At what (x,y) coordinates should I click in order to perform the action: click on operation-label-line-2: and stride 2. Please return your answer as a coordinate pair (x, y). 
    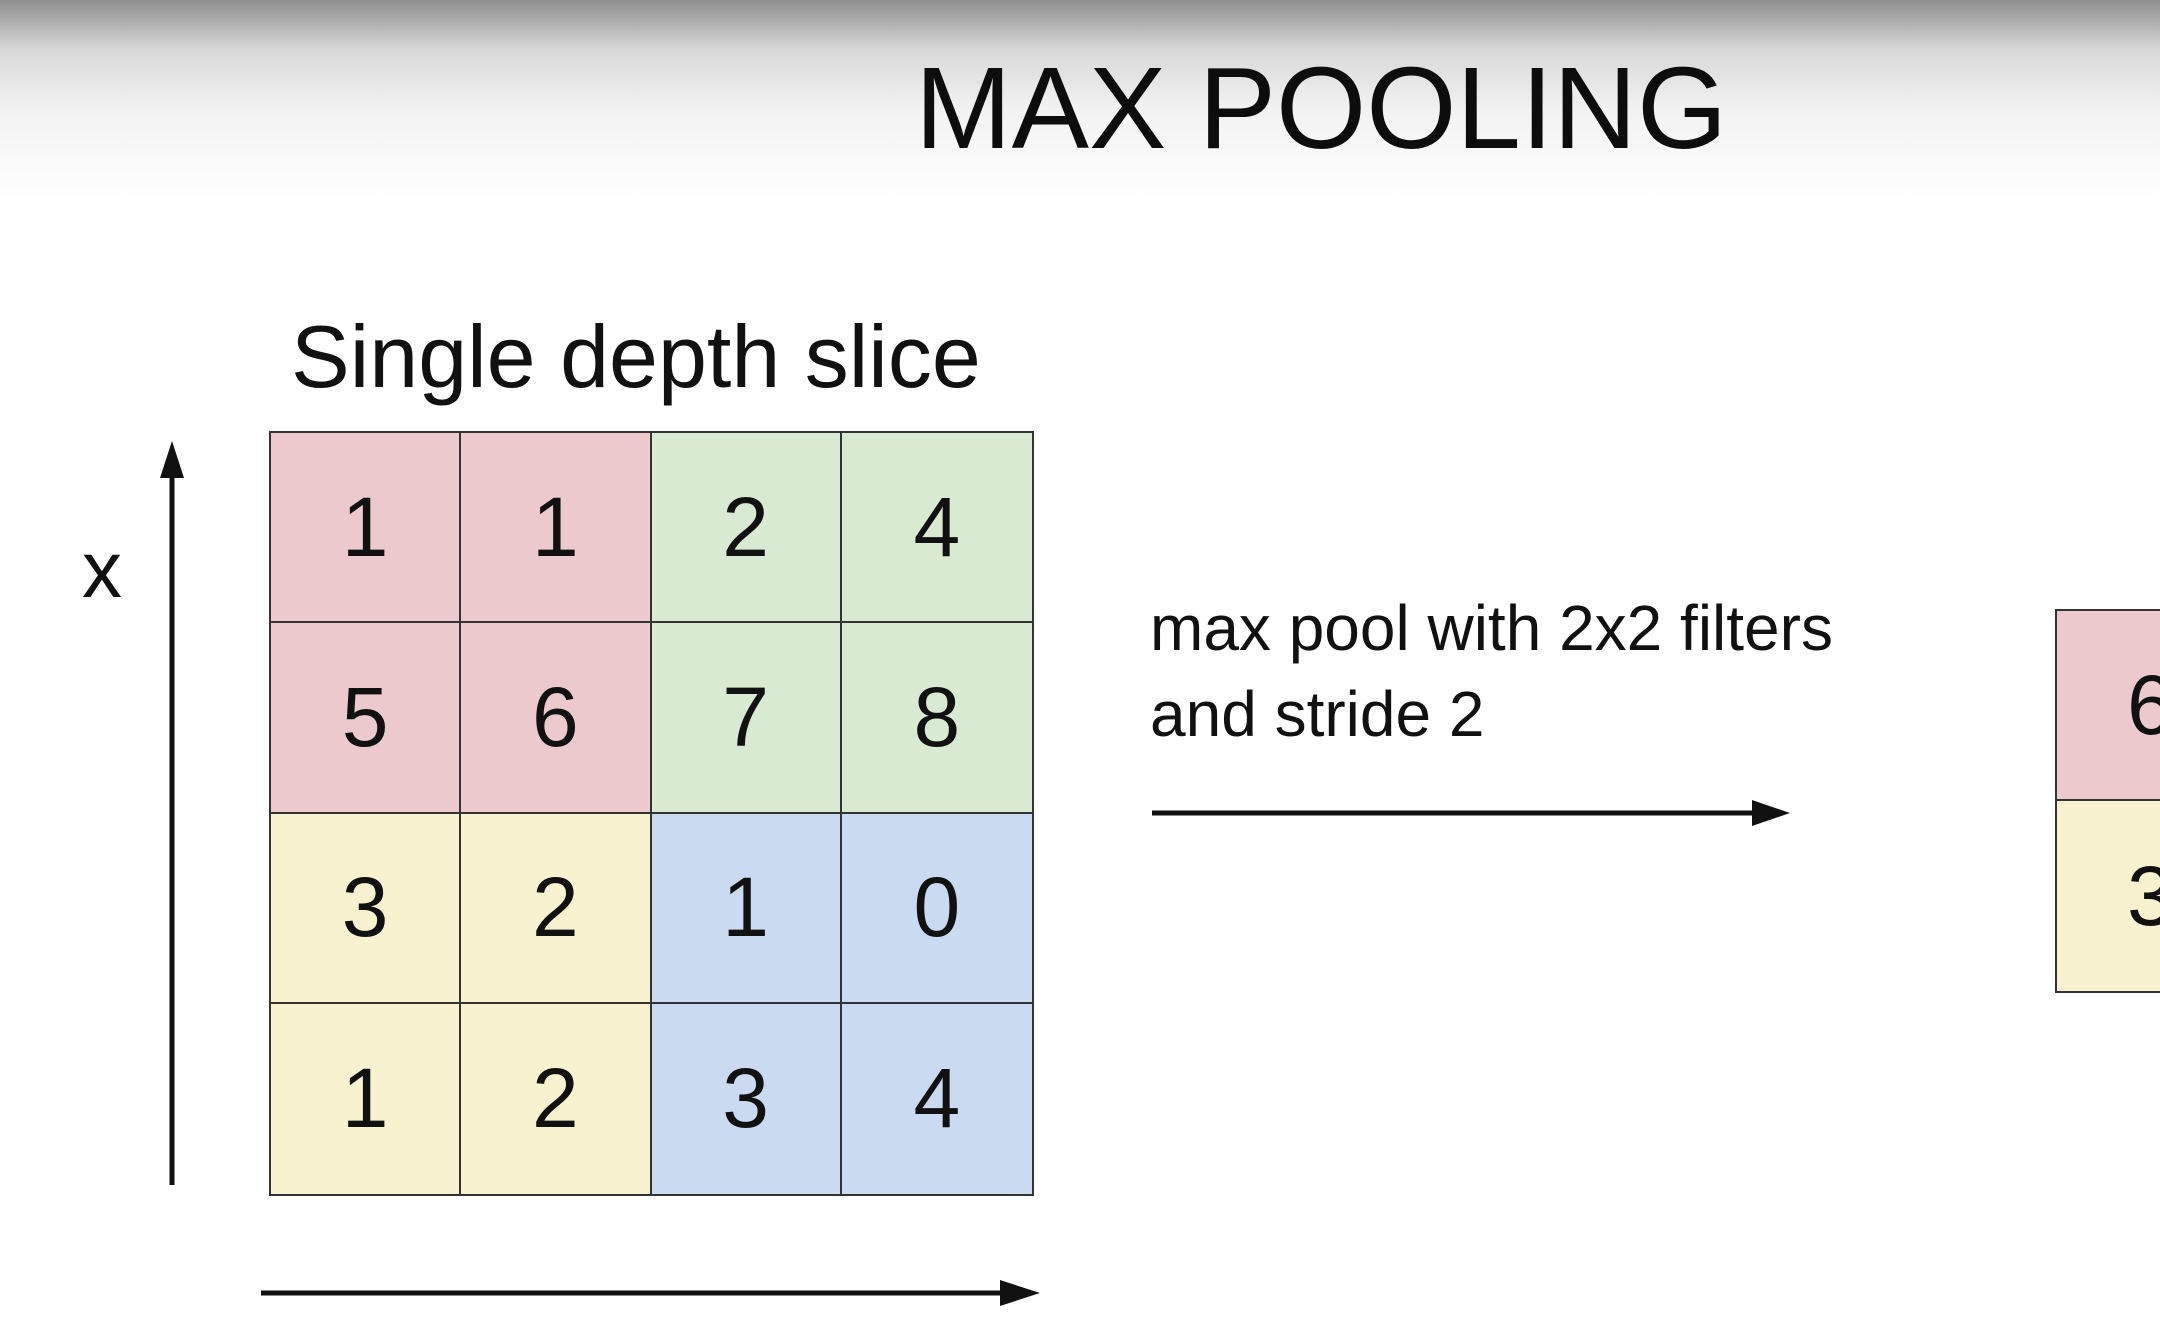
    Looking at the image, I should click on (1317, 714).